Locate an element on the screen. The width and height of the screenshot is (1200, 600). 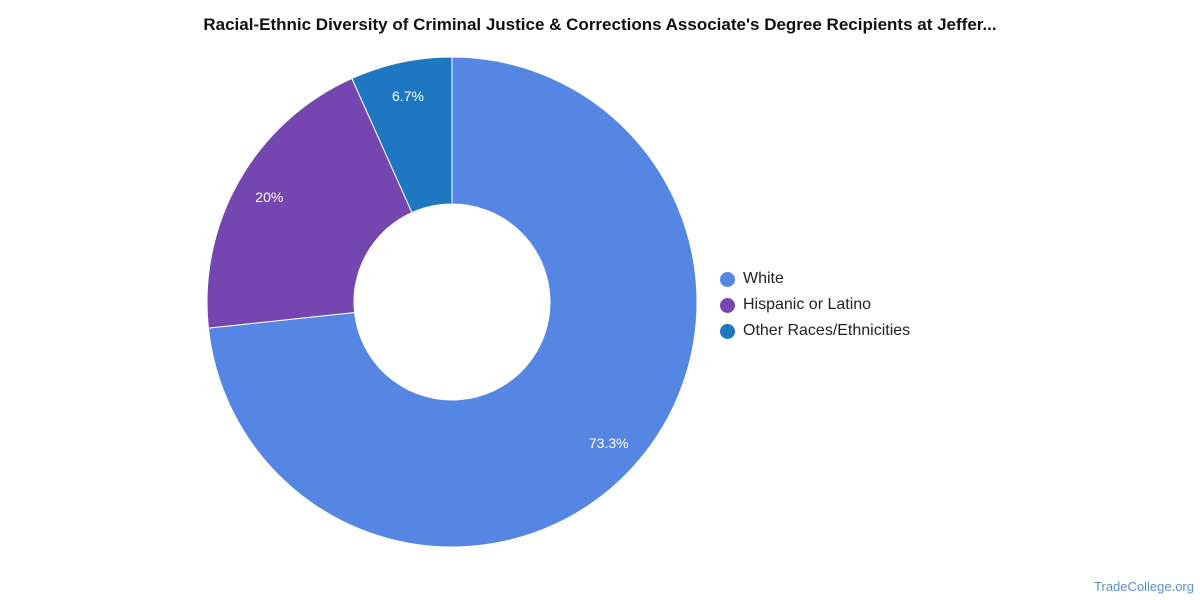
legend-label: White is located at coordinates (763, 278).